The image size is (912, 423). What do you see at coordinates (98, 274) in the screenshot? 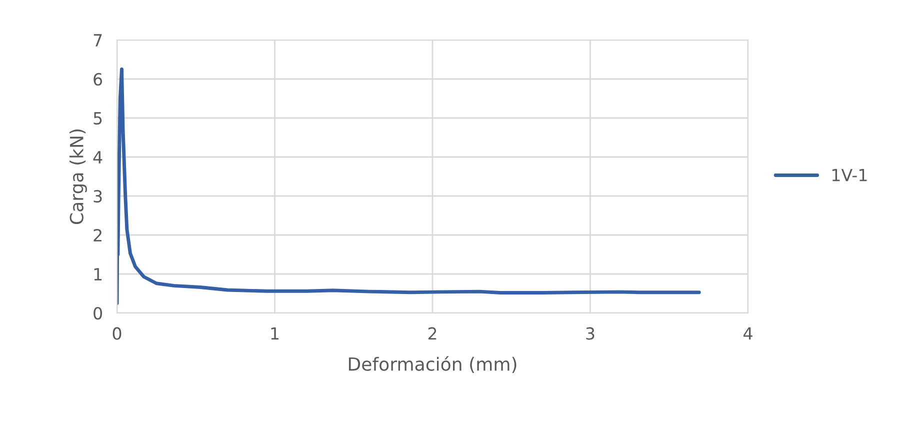
I see `y-tick-label: 1` at bounding box center [98, 274].